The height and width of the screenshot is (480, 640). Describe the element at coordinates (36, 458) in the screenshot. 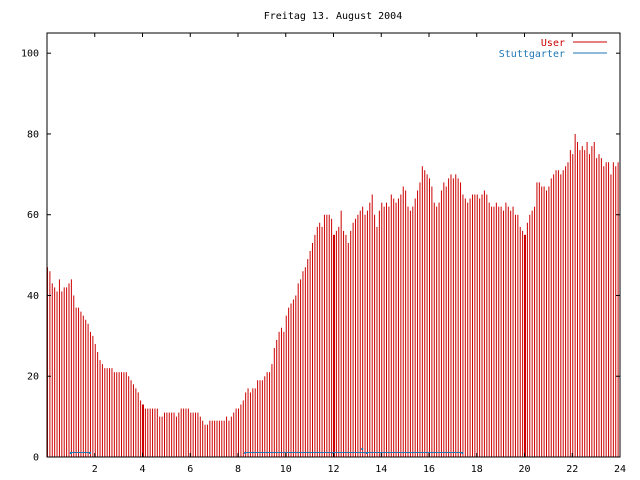

I see `y-tick-label: 0` at that location.